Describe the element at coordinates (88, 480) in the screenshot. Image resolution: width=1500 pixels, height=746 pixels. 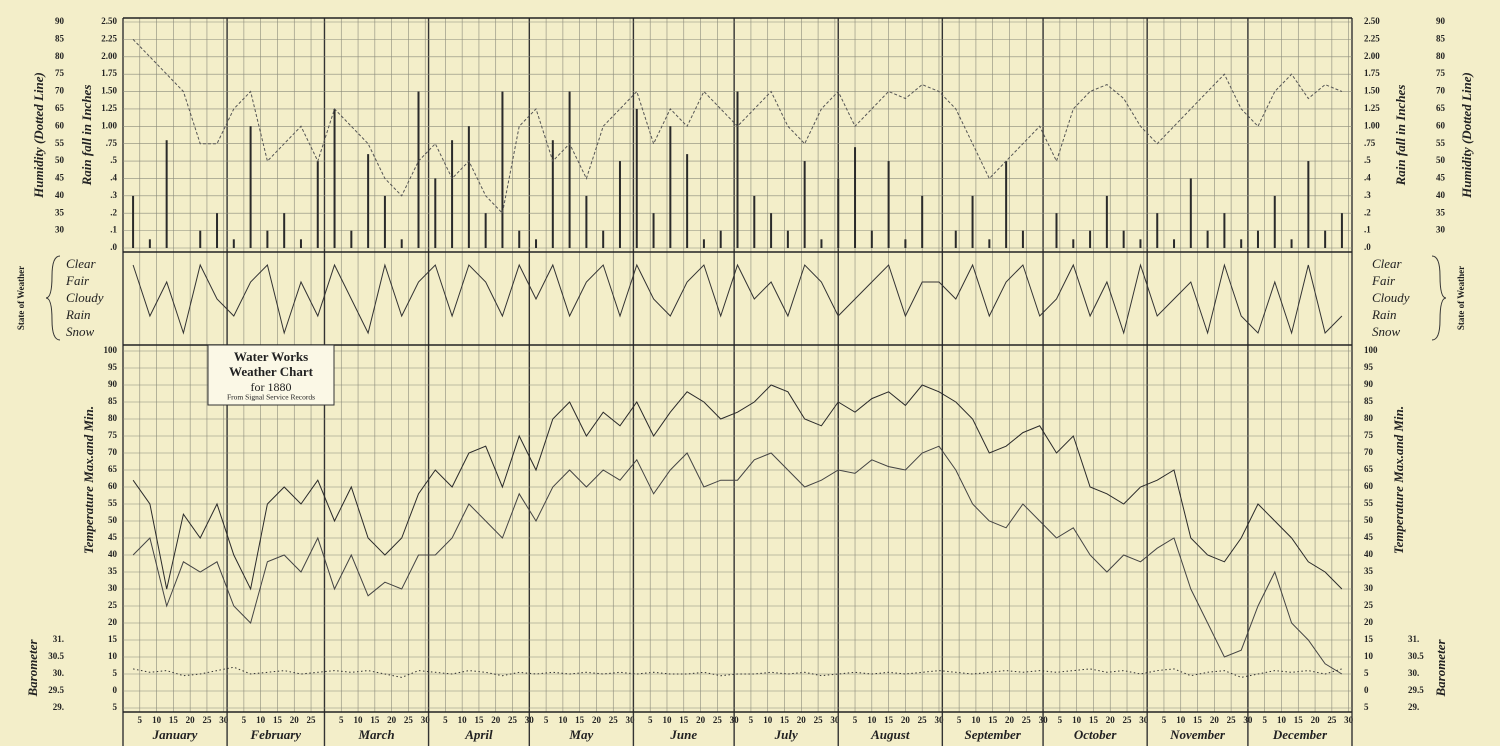
I see `y-axis-label: Temperature Max.and Min.` at that location.